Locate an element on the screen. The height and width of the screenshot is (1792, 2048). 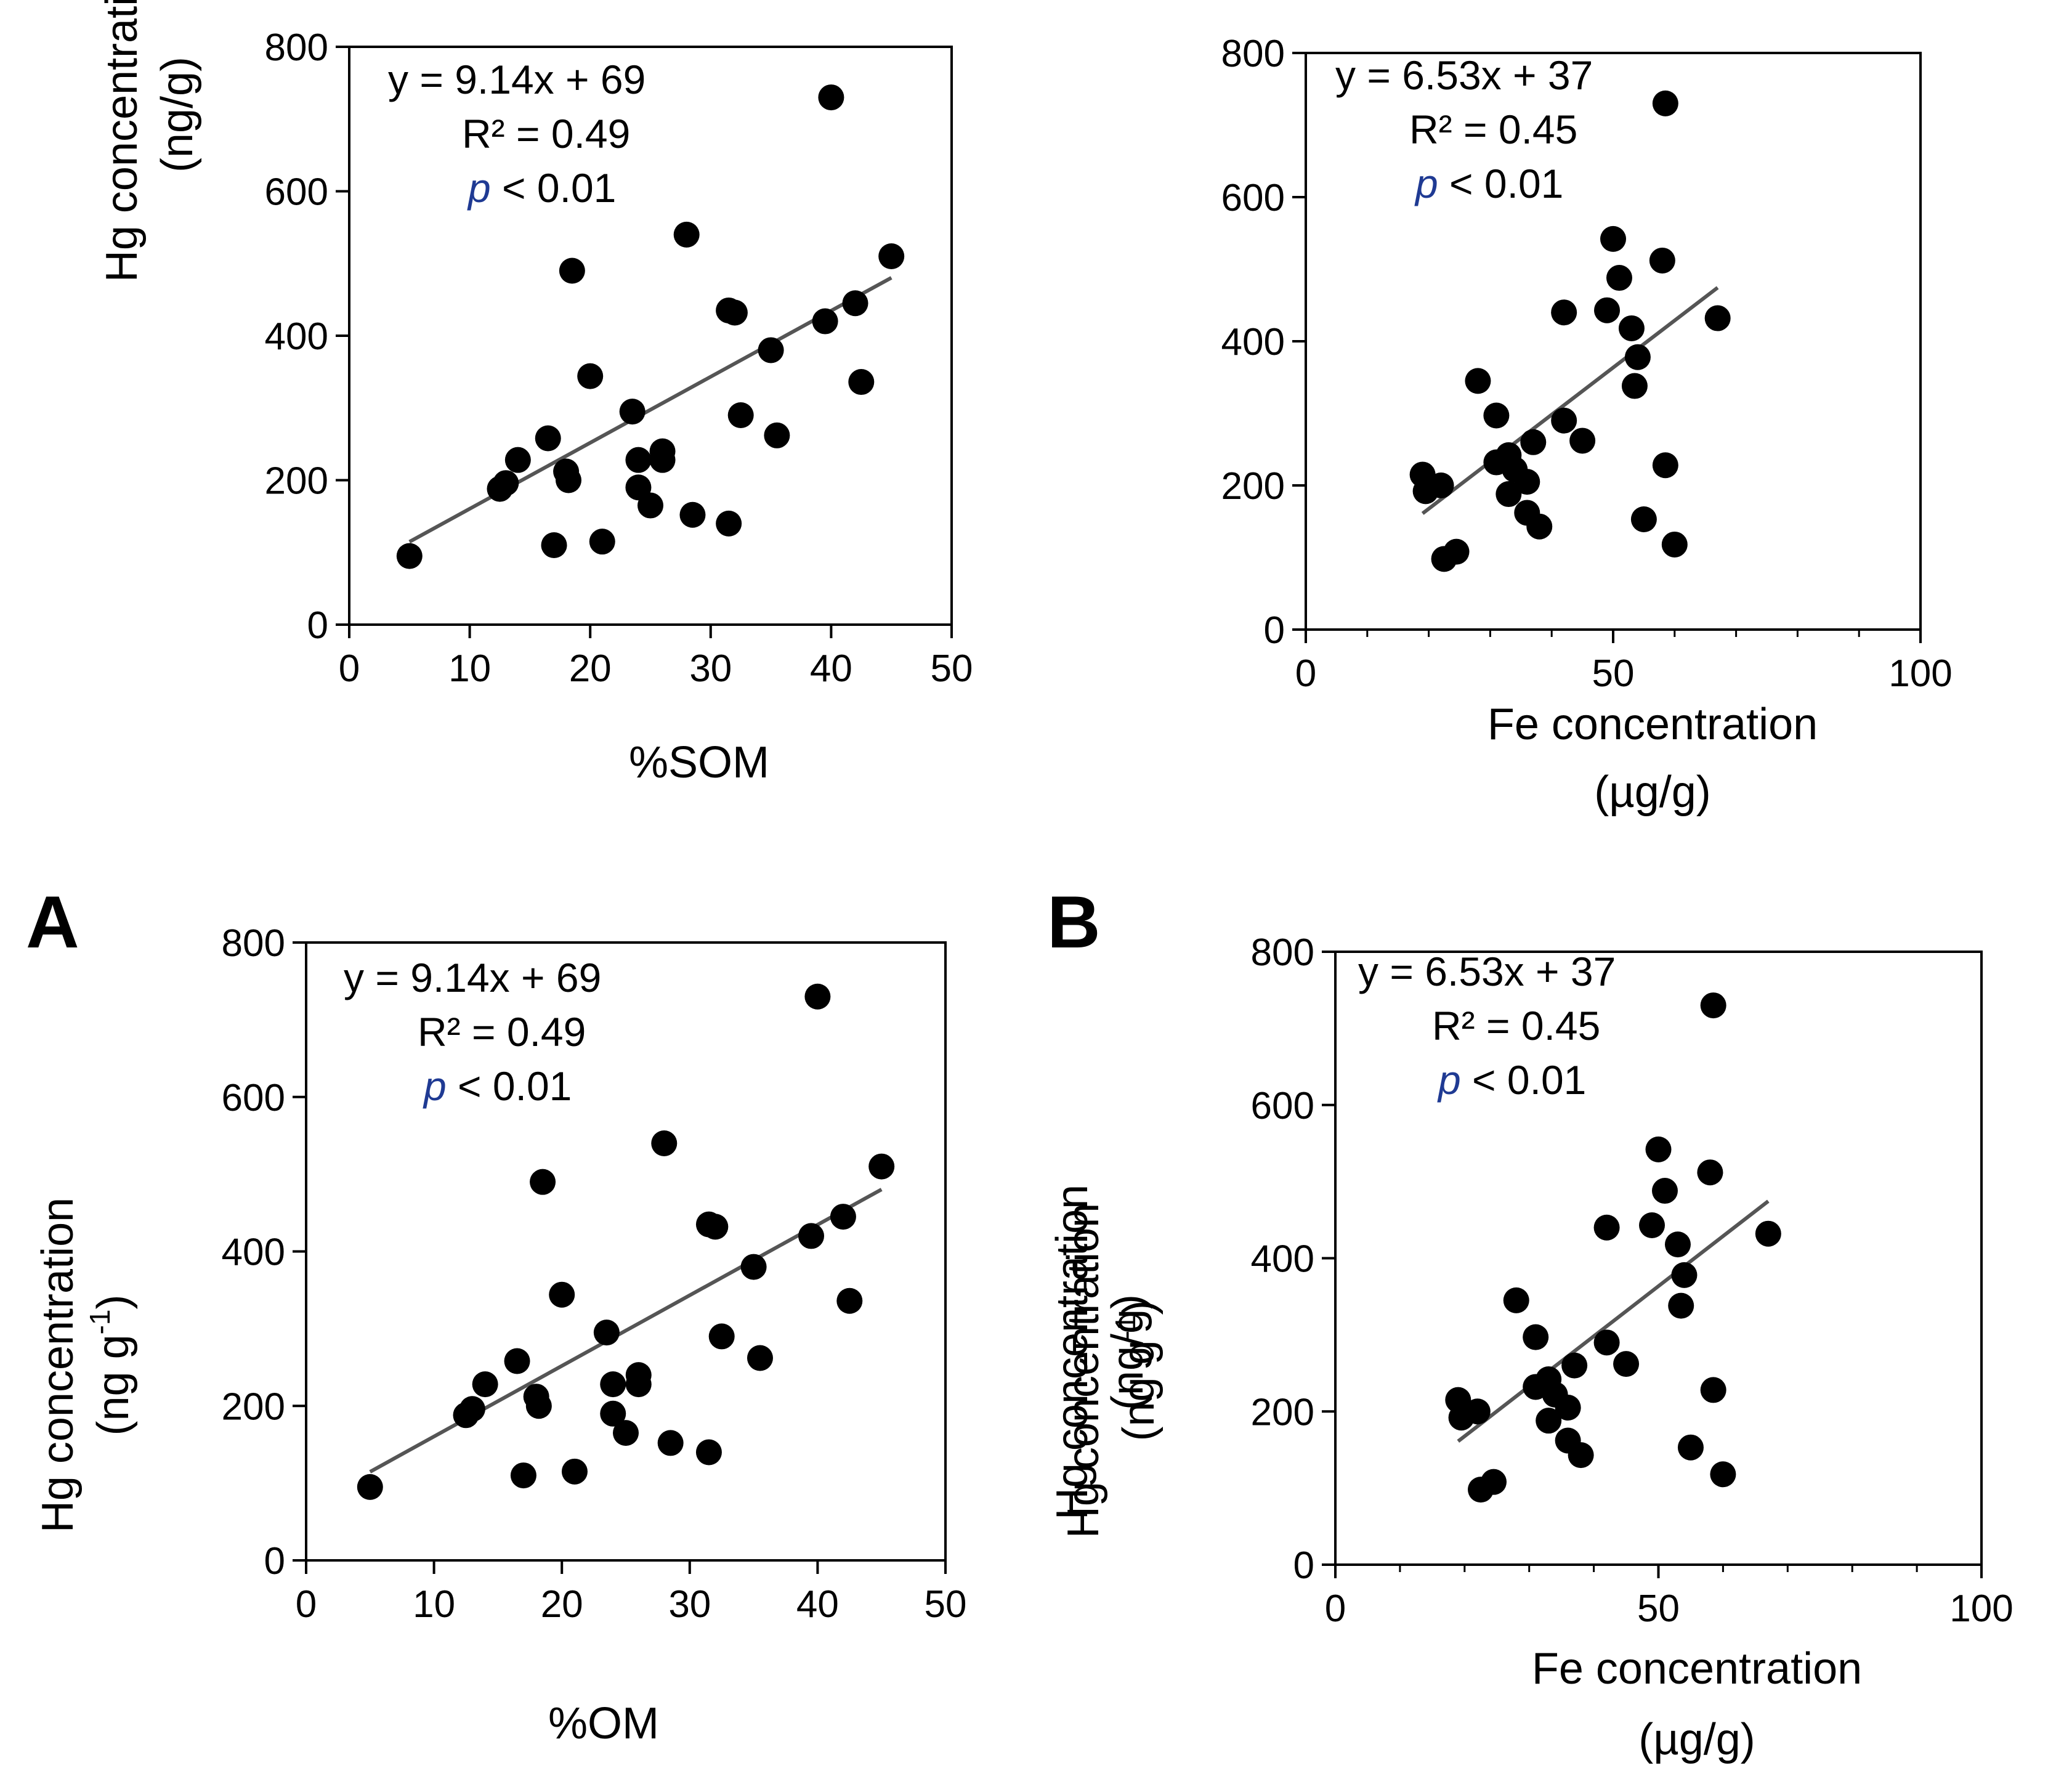
svg-text: (ng g-1) is located at coordinates (1136, 1370).